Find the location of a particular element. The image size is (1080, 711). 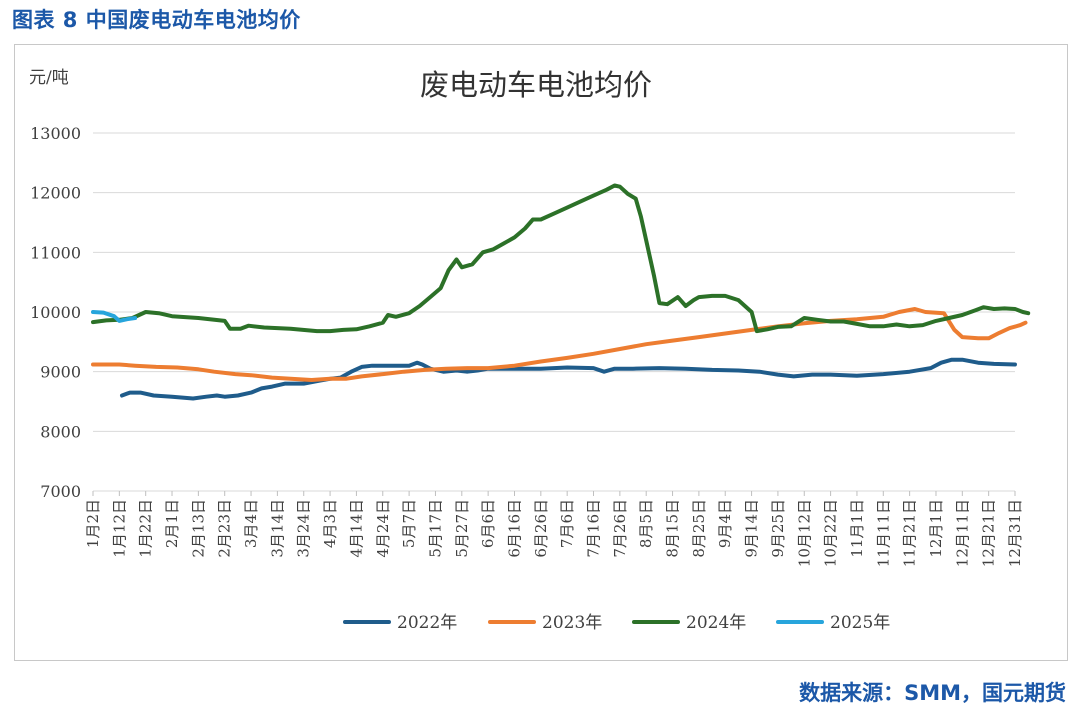

x-tick-label: 1月22日 is located at coordinates (146, 528).